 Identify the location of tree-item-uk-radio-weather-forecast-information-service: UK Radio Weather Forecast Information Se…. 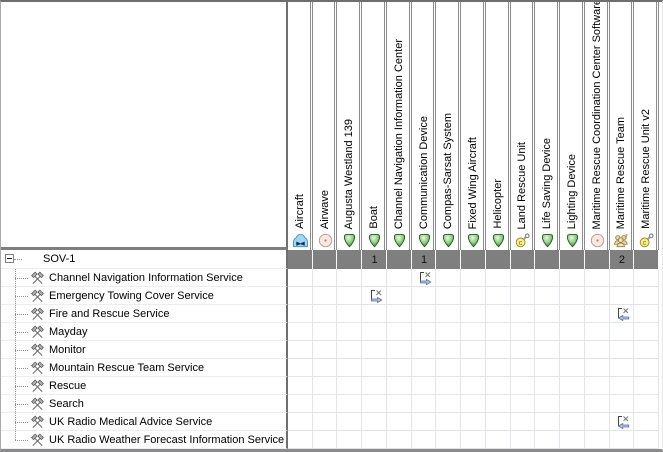
(144, 440).